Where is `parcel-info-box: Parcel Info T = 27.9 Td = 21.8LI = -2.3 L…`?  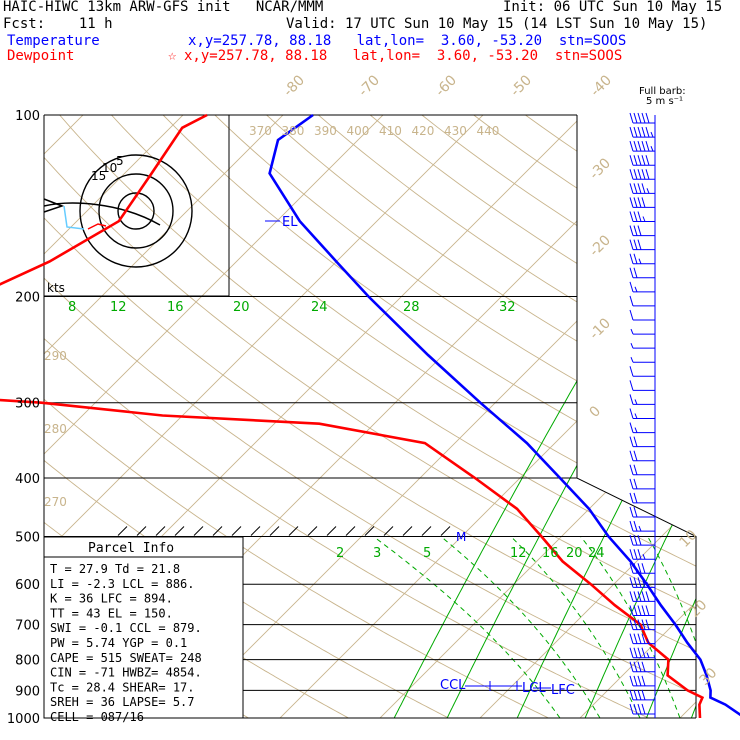 parcel-info-box: Parcel Info T = 27.9 Td = 21.8LI = -2.3 L… is located at coordinates (143, 630).